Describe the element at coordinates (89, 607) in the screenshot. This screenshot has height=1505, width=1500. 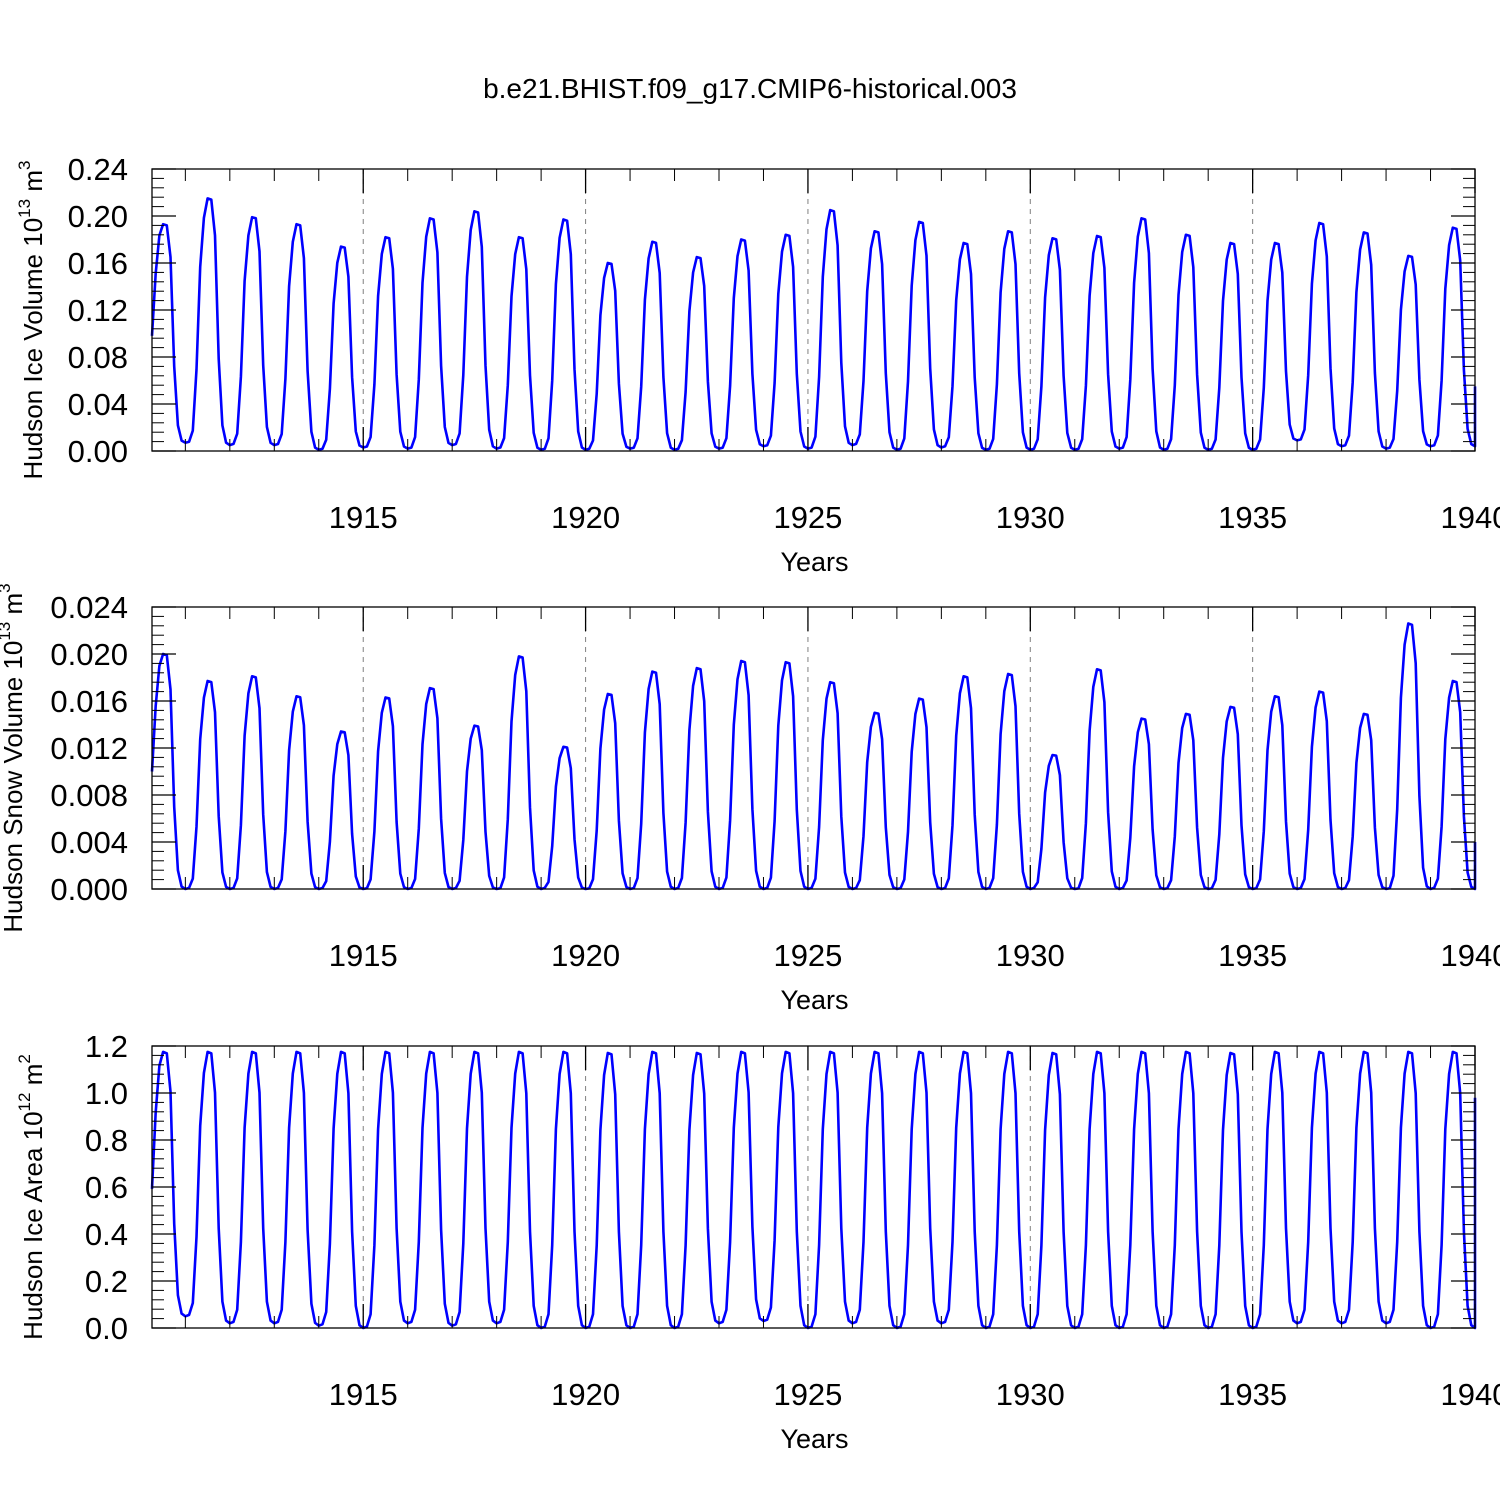
I see `y-tick-label: 0.024` at that location.